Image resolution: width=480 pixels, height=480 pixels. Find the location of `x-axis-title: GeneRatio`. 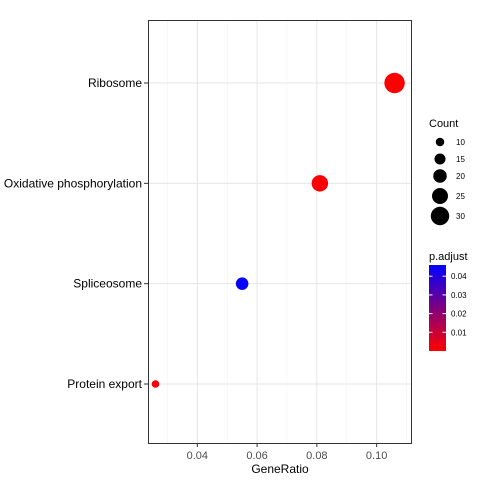

x-axis-title: GeneRatio is located at coordinates (280, 469).